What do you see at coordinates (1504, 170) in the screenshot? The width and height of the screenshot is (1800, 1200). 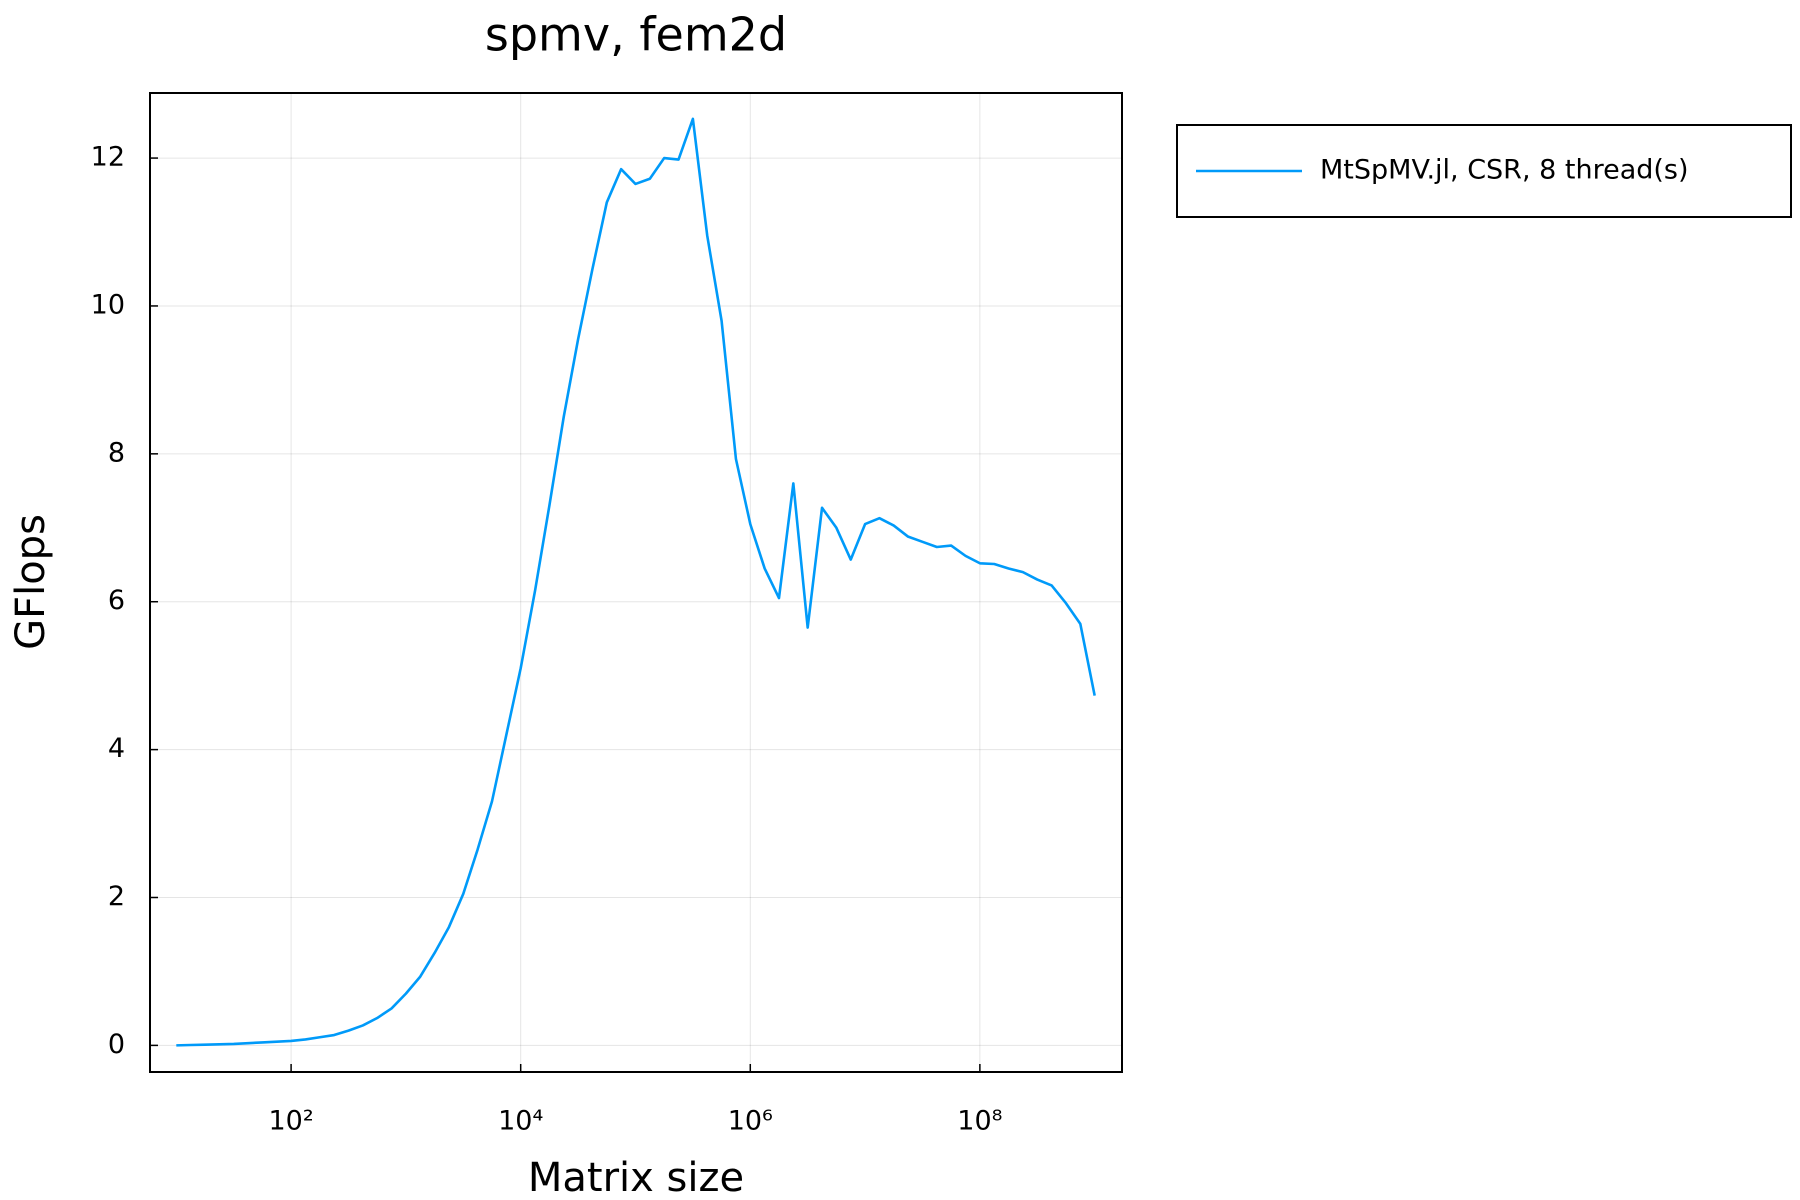 I see `legend-label: MtSpMV.jl, CSR, 8 thread(s)` at bounding box center [1504, 170].